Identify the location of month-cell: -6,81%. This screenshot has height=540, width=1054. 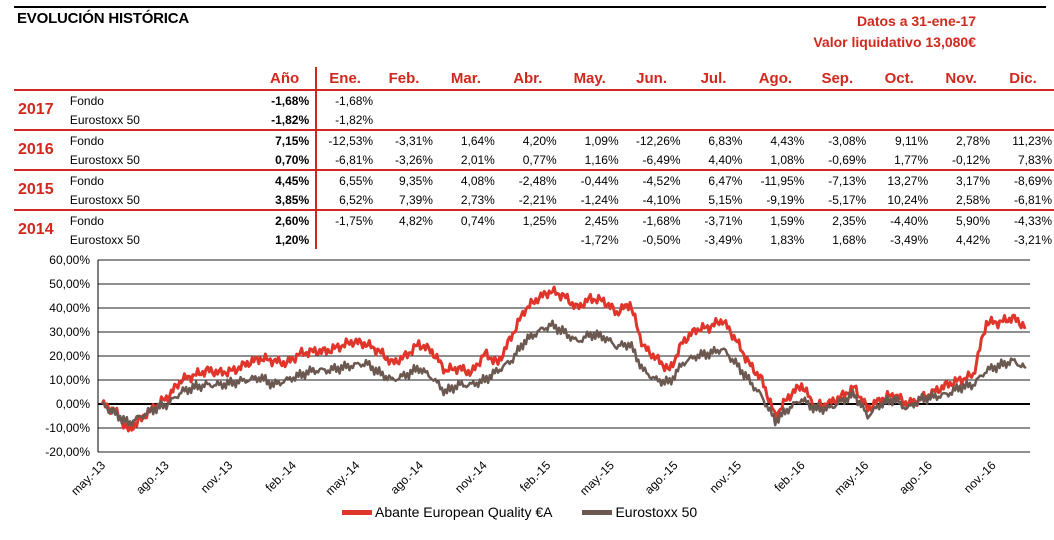
(344, 160).